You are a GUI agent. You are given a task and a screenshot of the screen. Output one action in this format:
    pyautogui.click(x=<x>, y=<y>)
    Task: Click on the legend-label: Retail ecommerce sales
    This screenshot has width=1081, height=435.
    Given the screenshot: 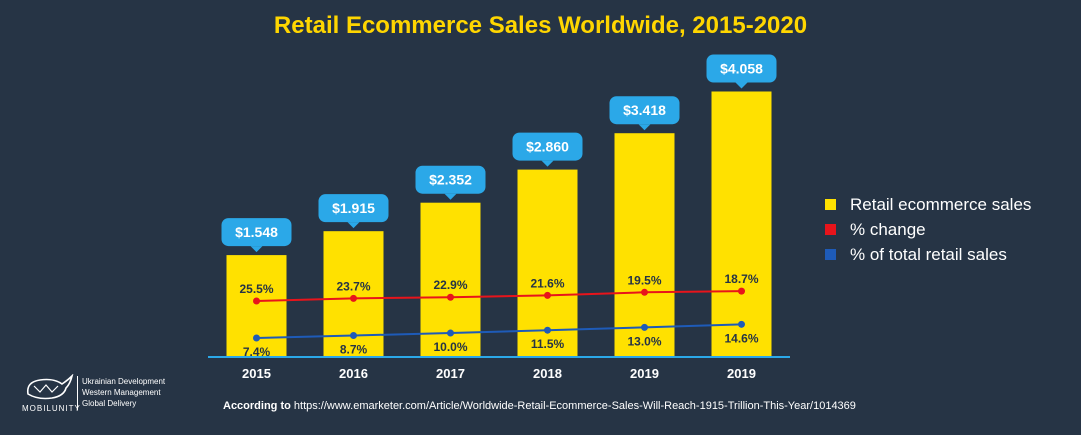 What is the action you would take?
    pyautogui.click(x=941, y=204)
    